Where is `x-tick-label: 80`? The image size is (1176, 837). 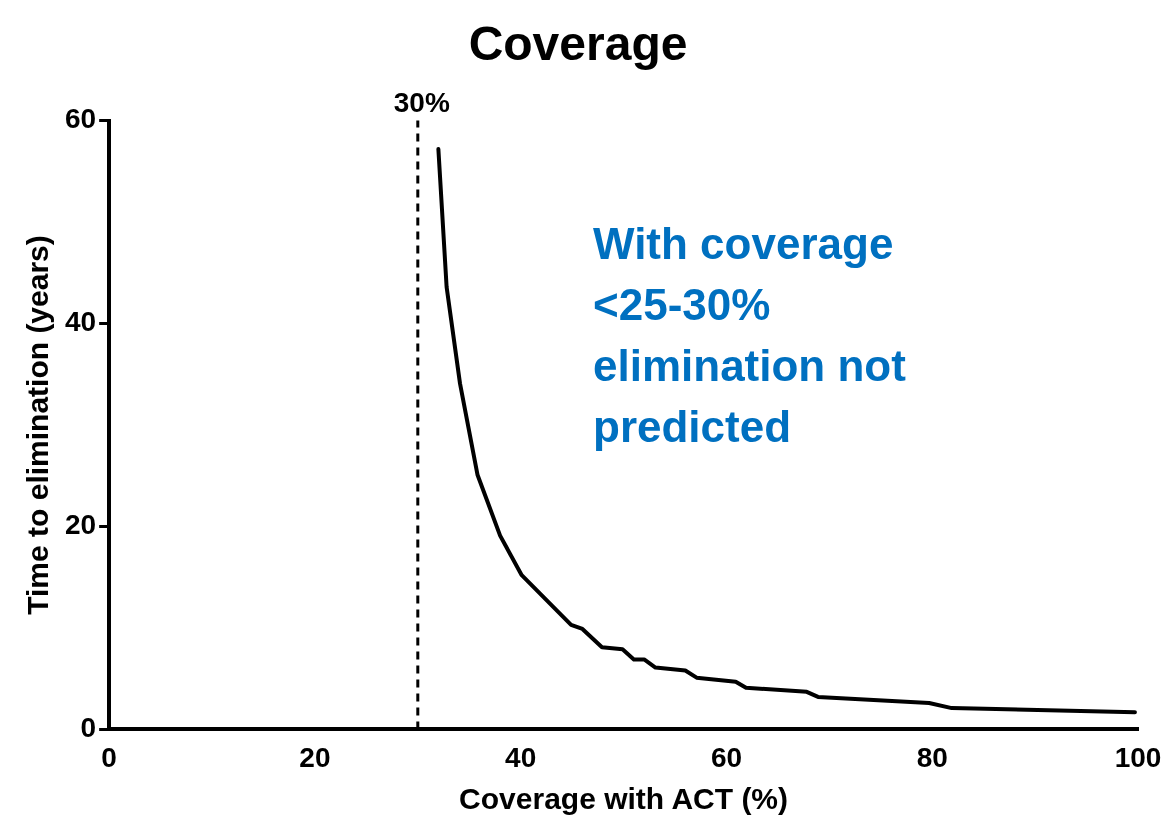
x-tick-label: 80 is located at coordinates (932, 757).